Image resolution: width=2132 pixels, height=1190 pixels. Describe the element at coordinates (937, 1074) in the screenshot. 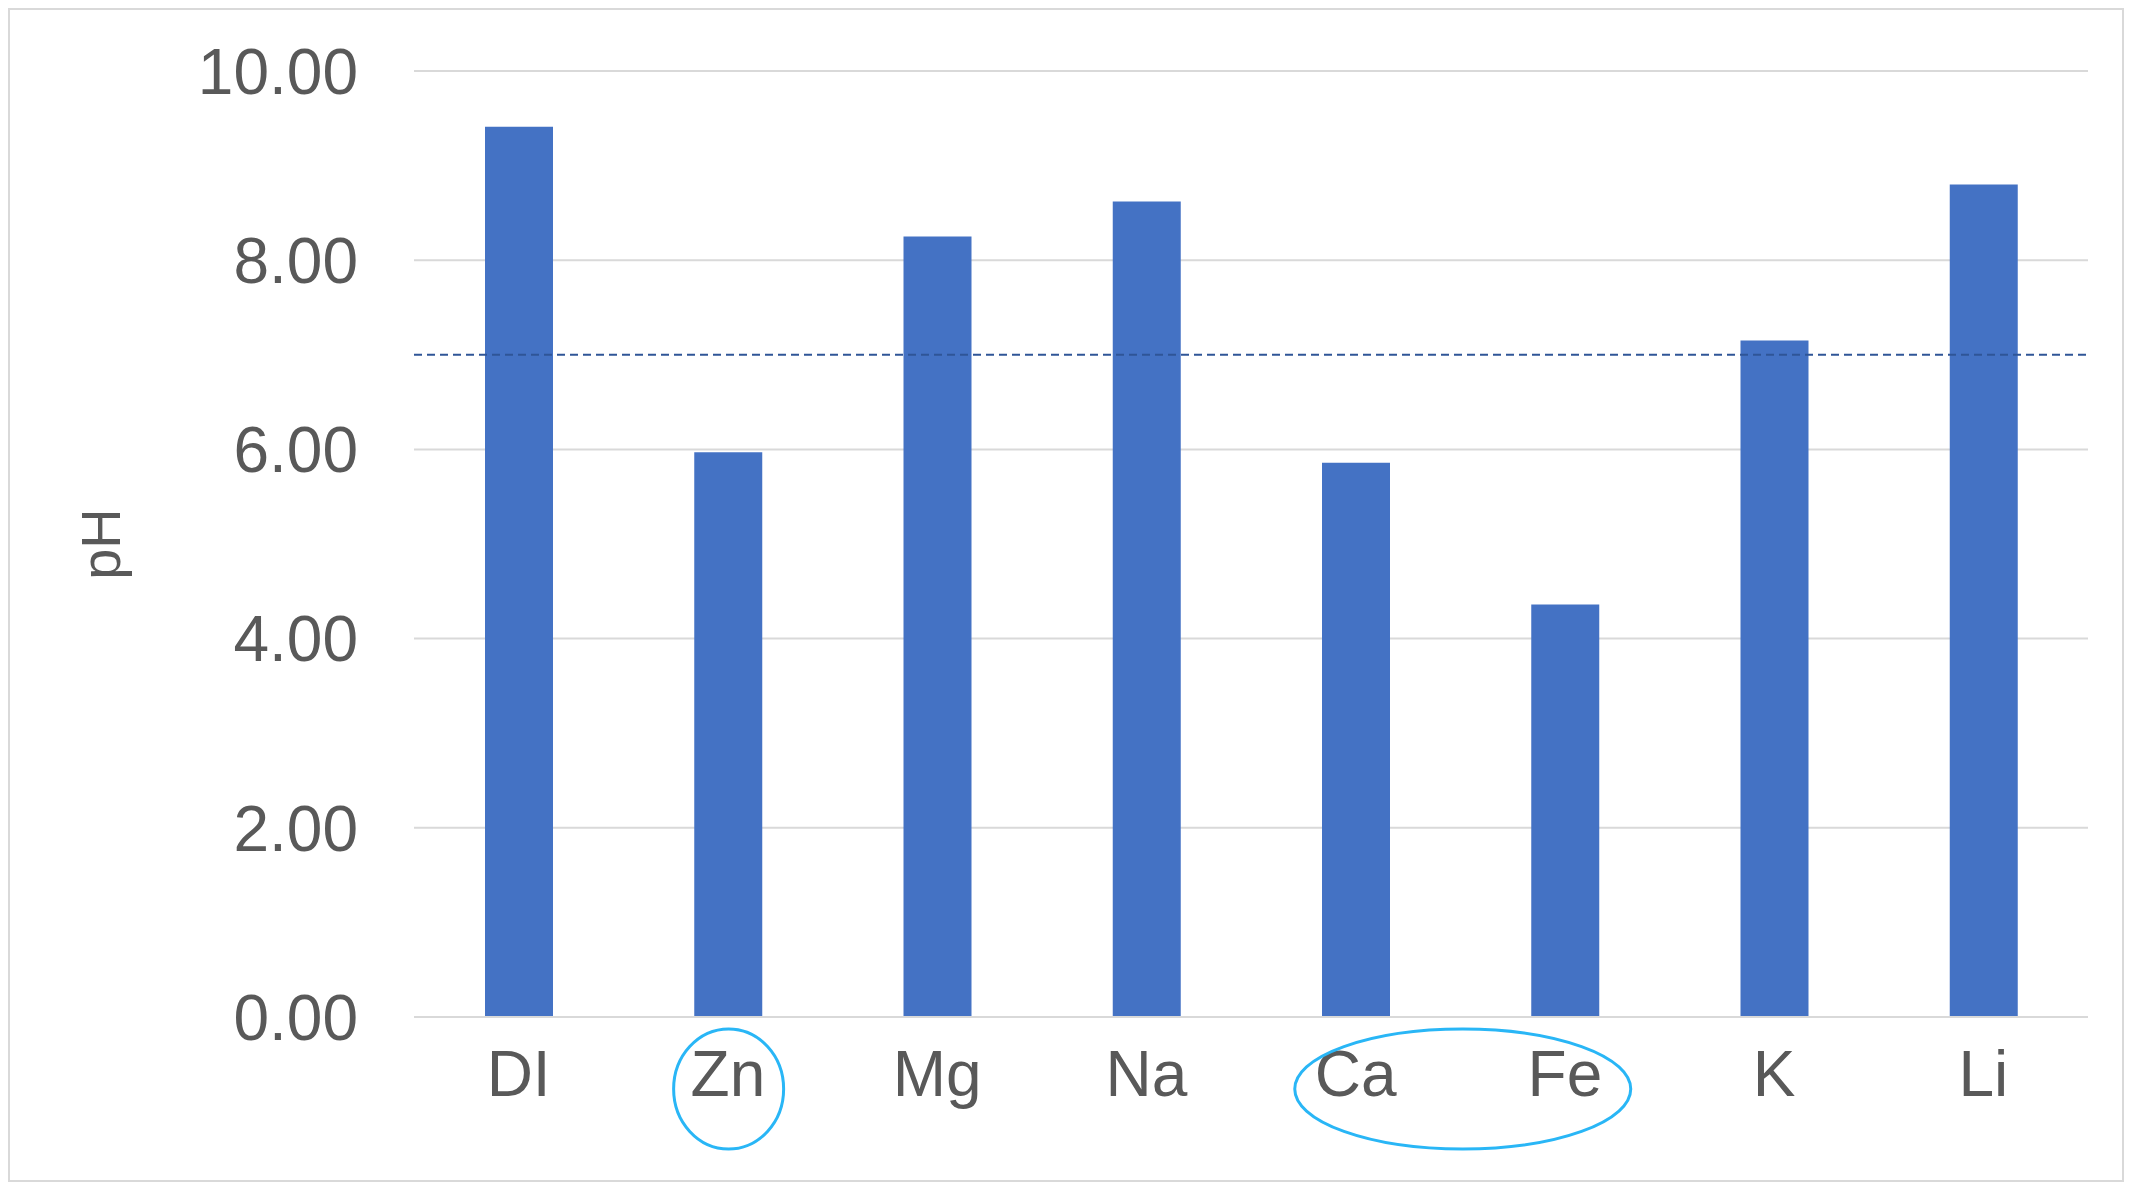

I see `x-tick-label: Mg` at that location.